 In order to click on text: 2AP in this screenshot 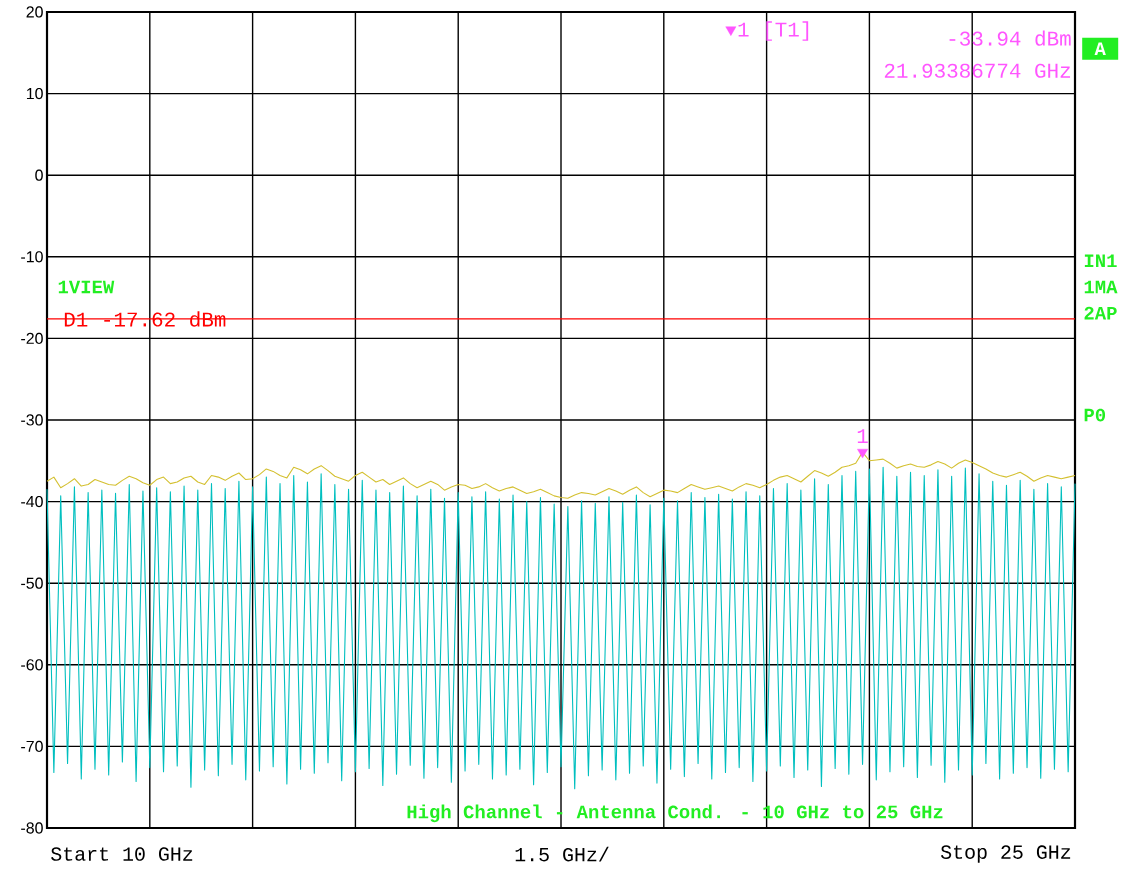, I will do `click(1100, 313)`.